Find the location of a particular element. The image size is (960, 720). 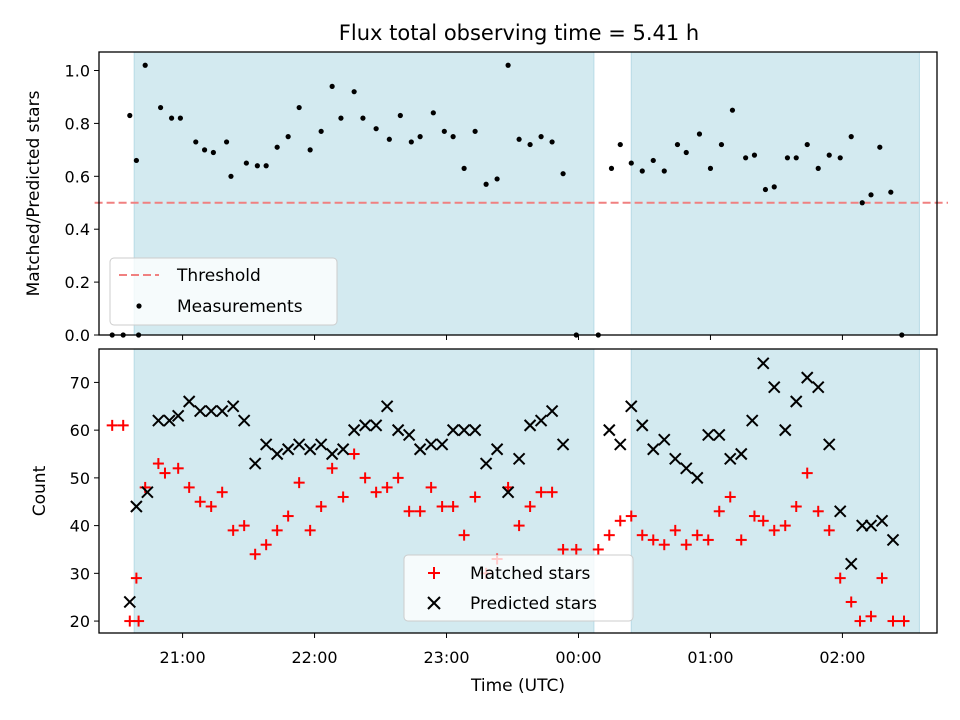

legend-matched-swatch is located at coordinates (434, 573).